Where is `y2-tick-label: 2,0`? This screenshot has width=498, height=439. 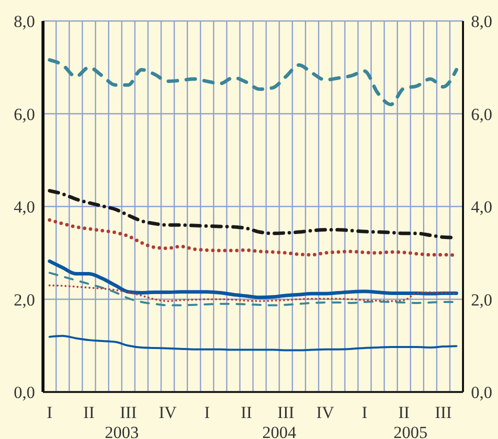
y2-tick-label: 2,0 is located at coordinates (481, 300).